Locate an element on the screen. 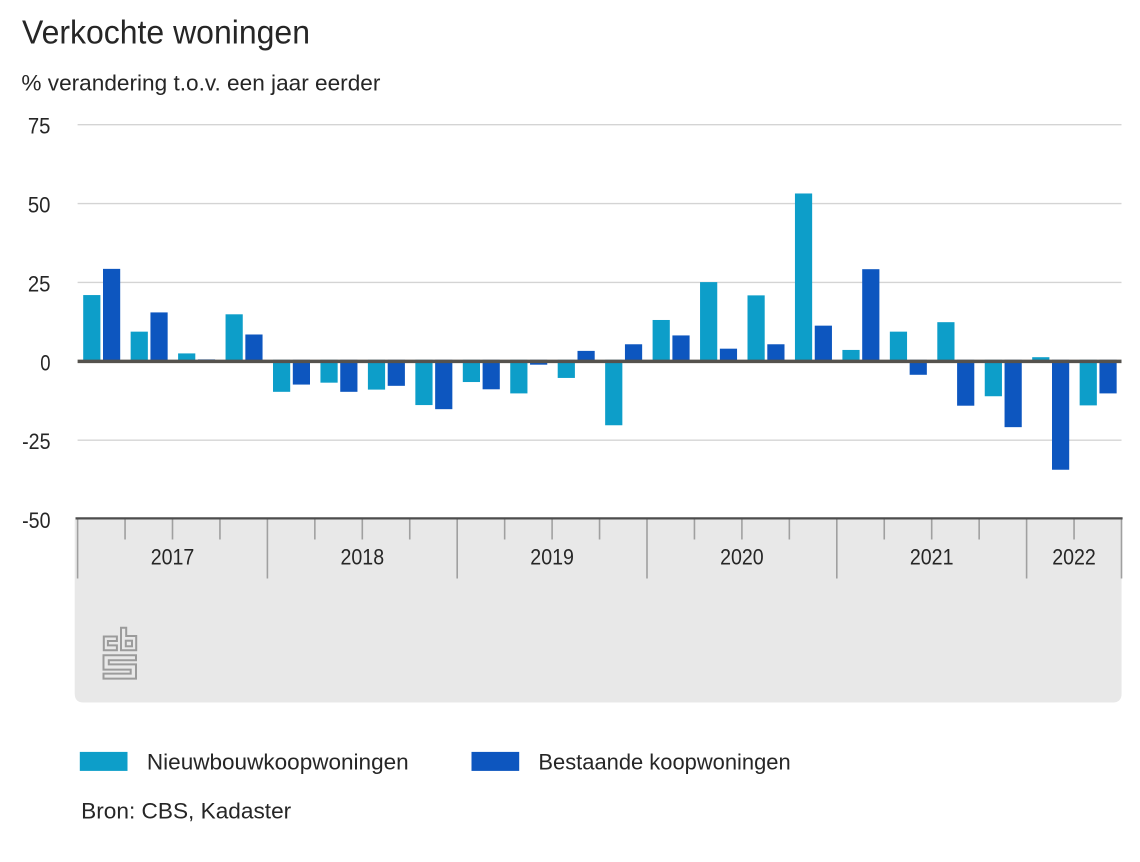 The height and width of the screenshot is (862, 1140). svg-text: 25 is located at coordinates (39, 283).